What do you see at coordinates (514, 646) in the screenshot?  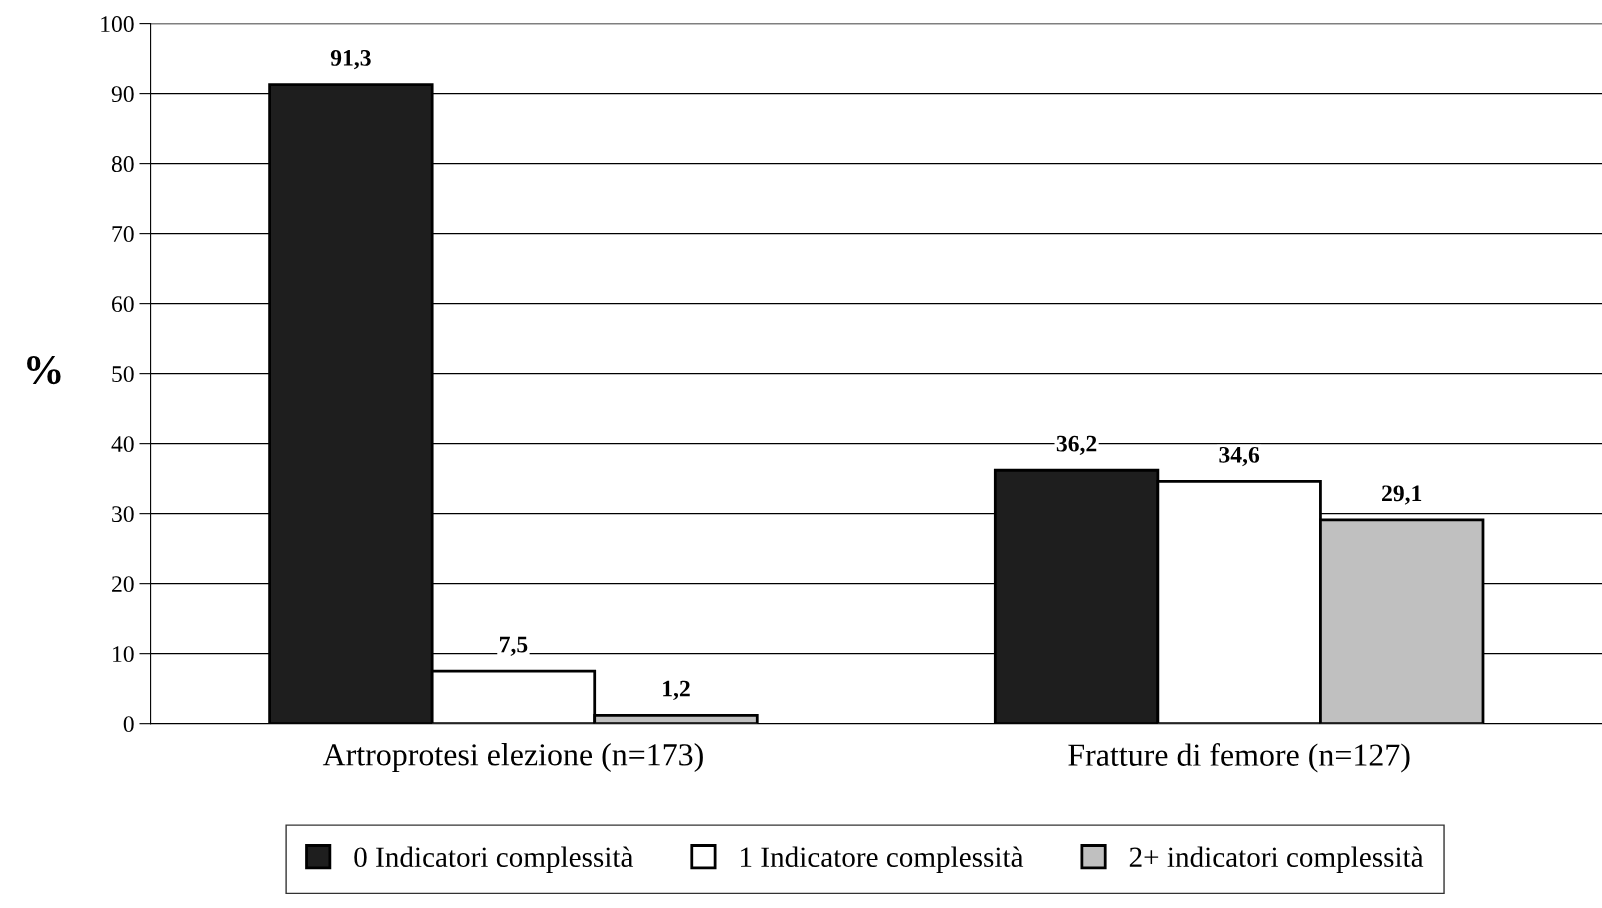 I see `data-label: 7,5` at bounding box center [514, 646].